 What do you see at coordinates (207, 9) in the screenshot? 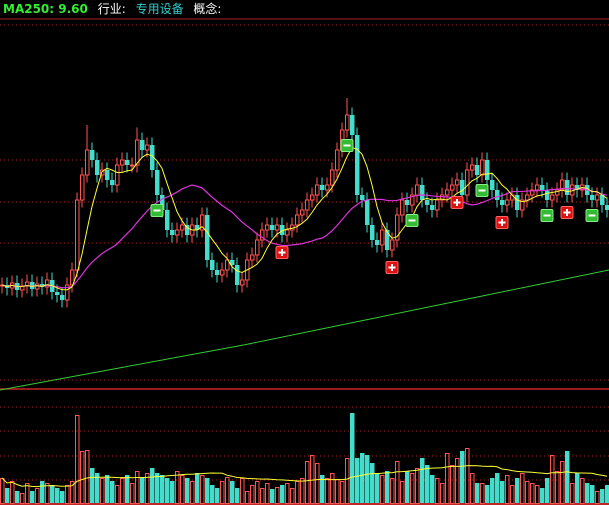
I see `concept-label: 概念:` at bounding box center [207, 9].